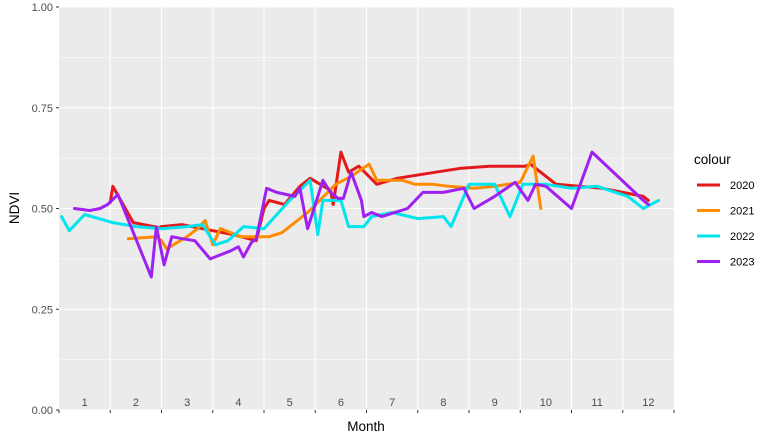 Image resolution: width=773 pixels, height=442 pixels. What do you see at coordinates (742, 212) in the screenshot?
I see `legend-label-2021: 2021` at bounding box center [742, 212].